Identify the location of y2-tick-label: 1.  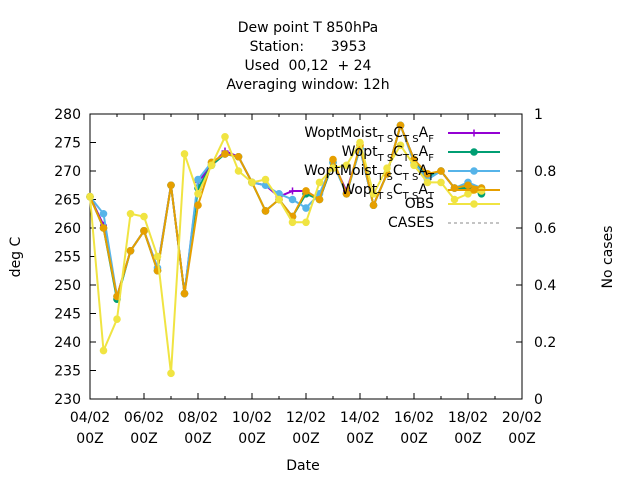
(538, 115).